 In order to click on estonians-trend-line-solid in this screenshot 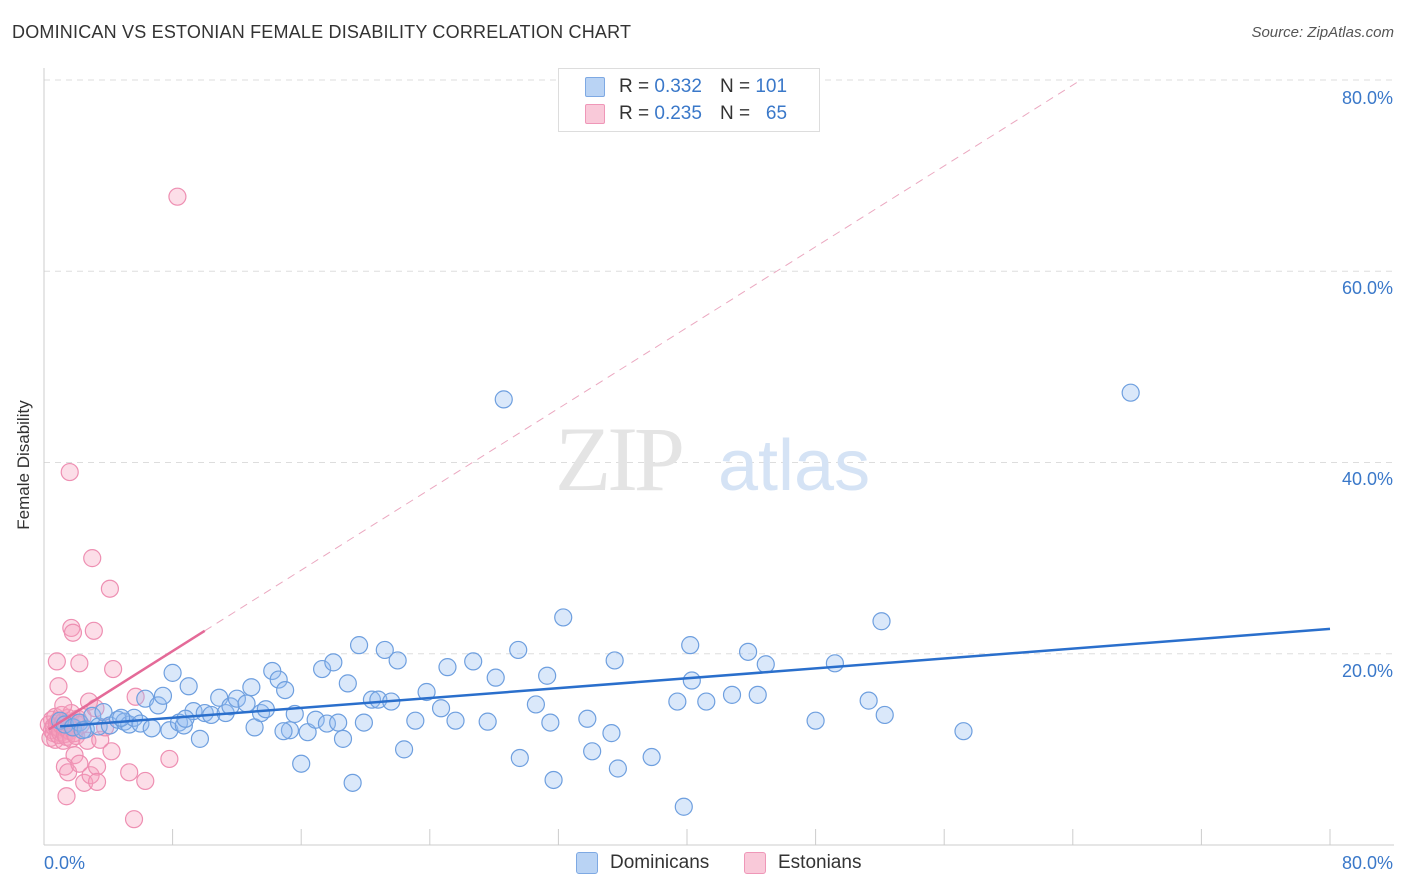, I will do `click(127, 680)`.